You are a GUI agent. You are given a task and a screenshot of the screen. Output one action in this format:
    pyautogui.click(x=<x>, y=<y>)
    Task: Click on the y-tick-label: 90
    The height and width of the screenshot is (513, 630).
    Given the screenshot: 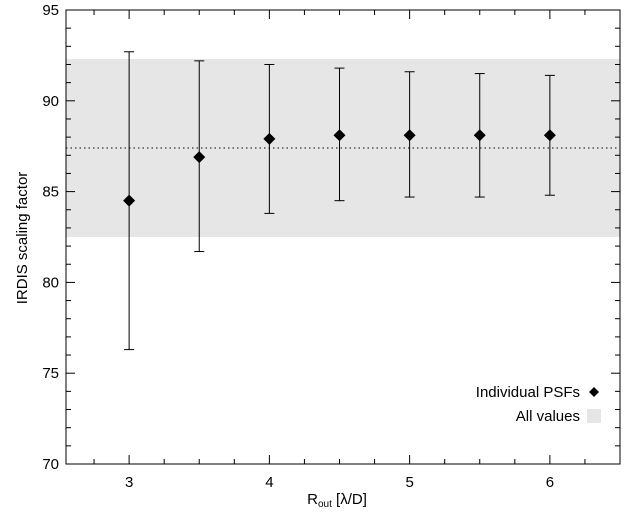 What is the action you would take?
    pyautogui.click(x=50, y=101)
    